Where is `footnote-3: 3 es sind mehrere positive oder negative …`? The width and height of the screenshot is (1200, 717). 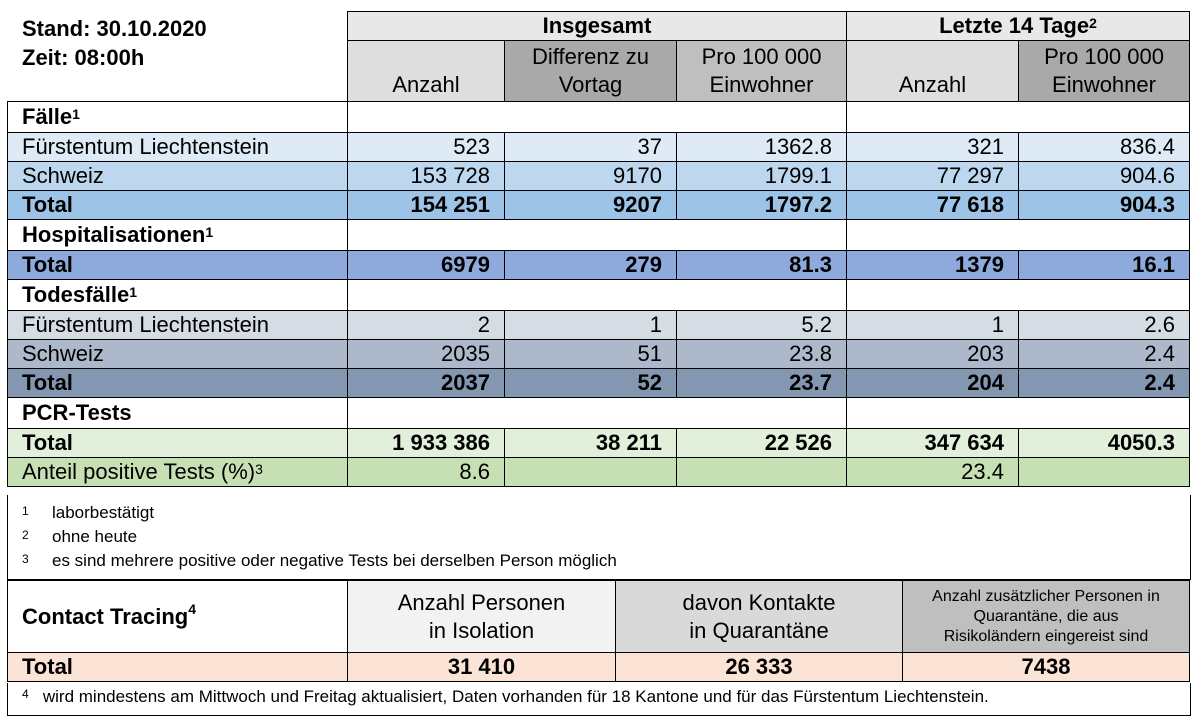
footnote-3: 3 es sind mehrere positive oder negative … is located at coordinates (319, 560).